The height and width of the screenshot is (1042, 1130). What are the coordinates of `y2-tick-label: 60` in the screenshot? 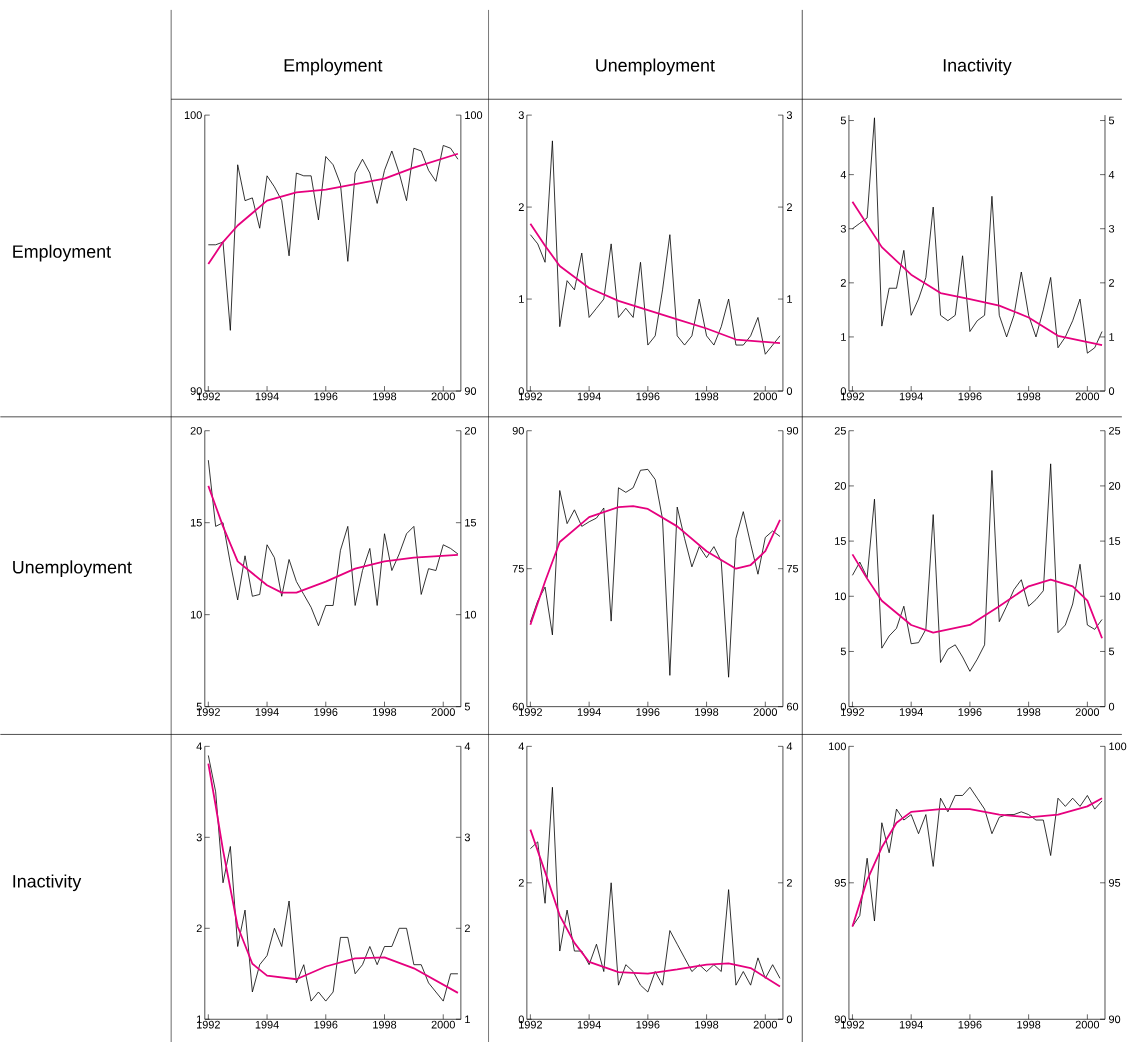 It's located at (792, 706).